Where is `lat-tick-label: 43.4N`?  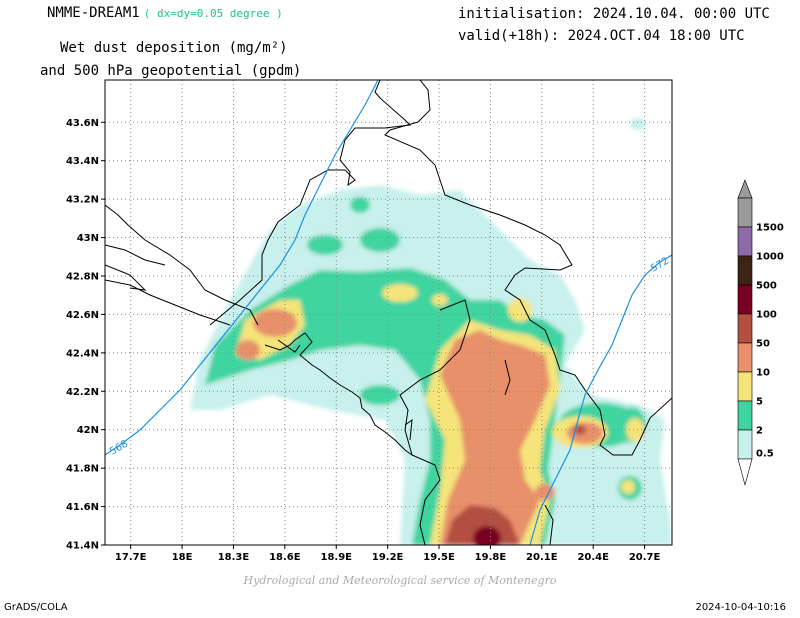 lat-tick-label: 43.4N is located at coordinates (82, 161).